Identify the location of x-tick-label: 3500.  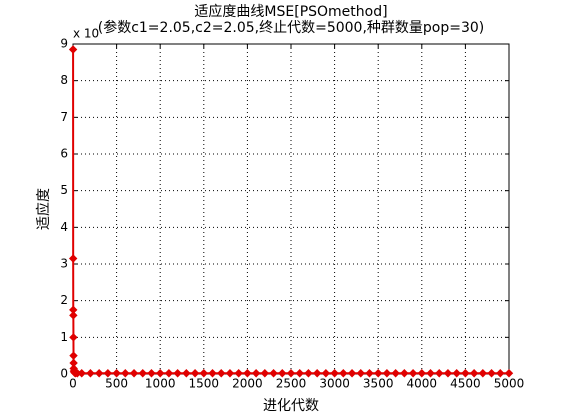
(378, 384).